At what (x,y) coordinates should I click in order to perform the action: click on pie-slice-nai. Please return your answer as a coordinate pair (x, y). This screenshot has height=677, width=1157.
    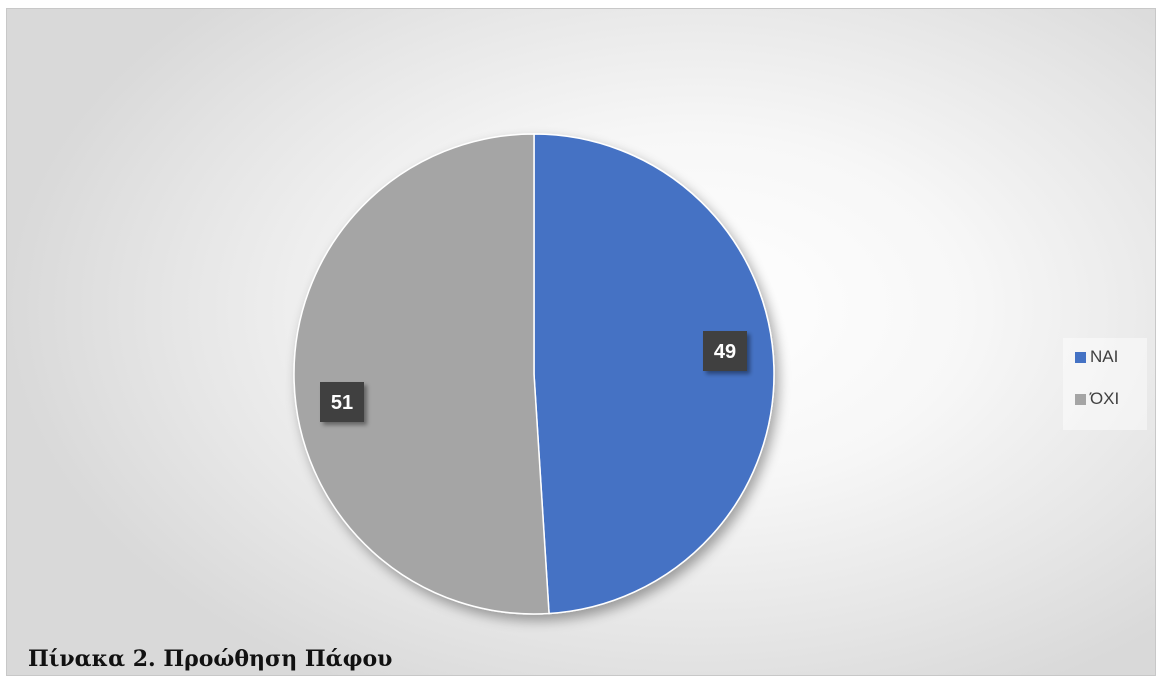
    Looking at the image, I should click on (654, 374).